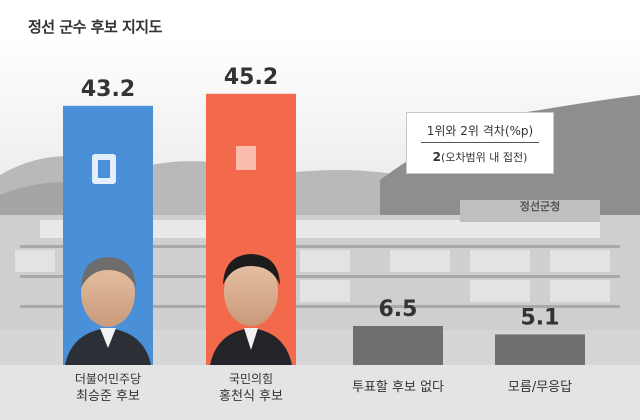  What do you see at coordinates (398, 309) in the screenshot?
I see `data-label-no-candidate: 6.5` at bounding box center [398, 309].